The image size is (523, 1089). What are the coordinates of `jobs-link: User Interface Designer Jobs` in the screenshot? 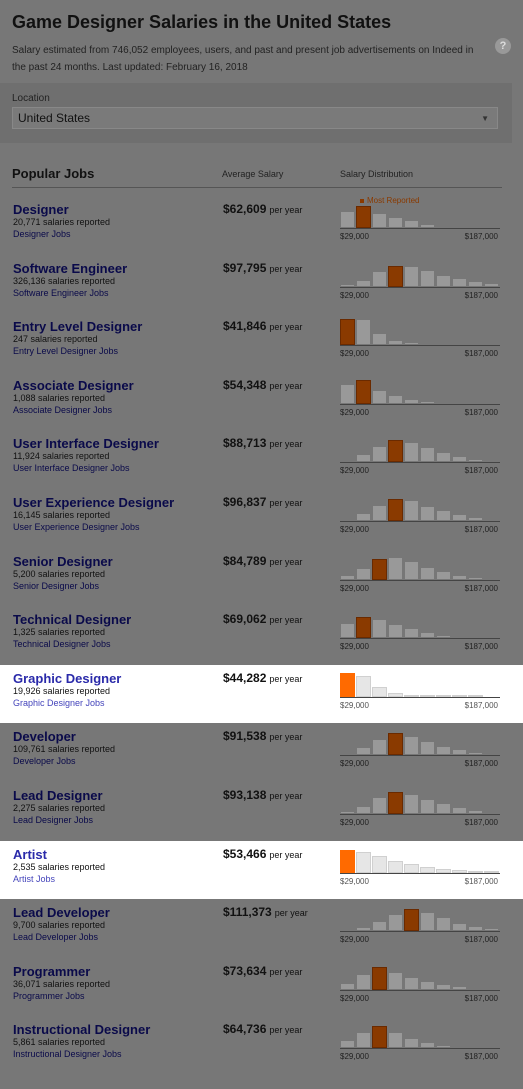 It's located at (71, 468).